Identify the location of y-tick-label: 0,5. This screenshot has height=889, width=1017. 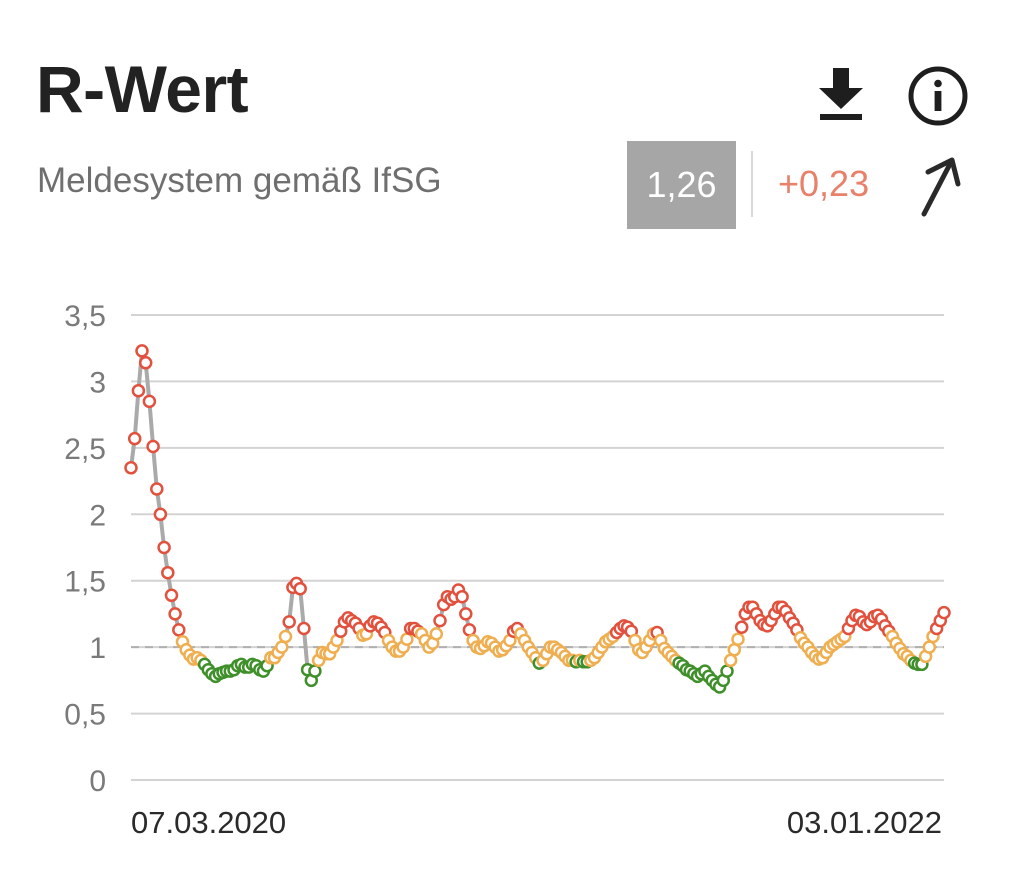
(85, 715).